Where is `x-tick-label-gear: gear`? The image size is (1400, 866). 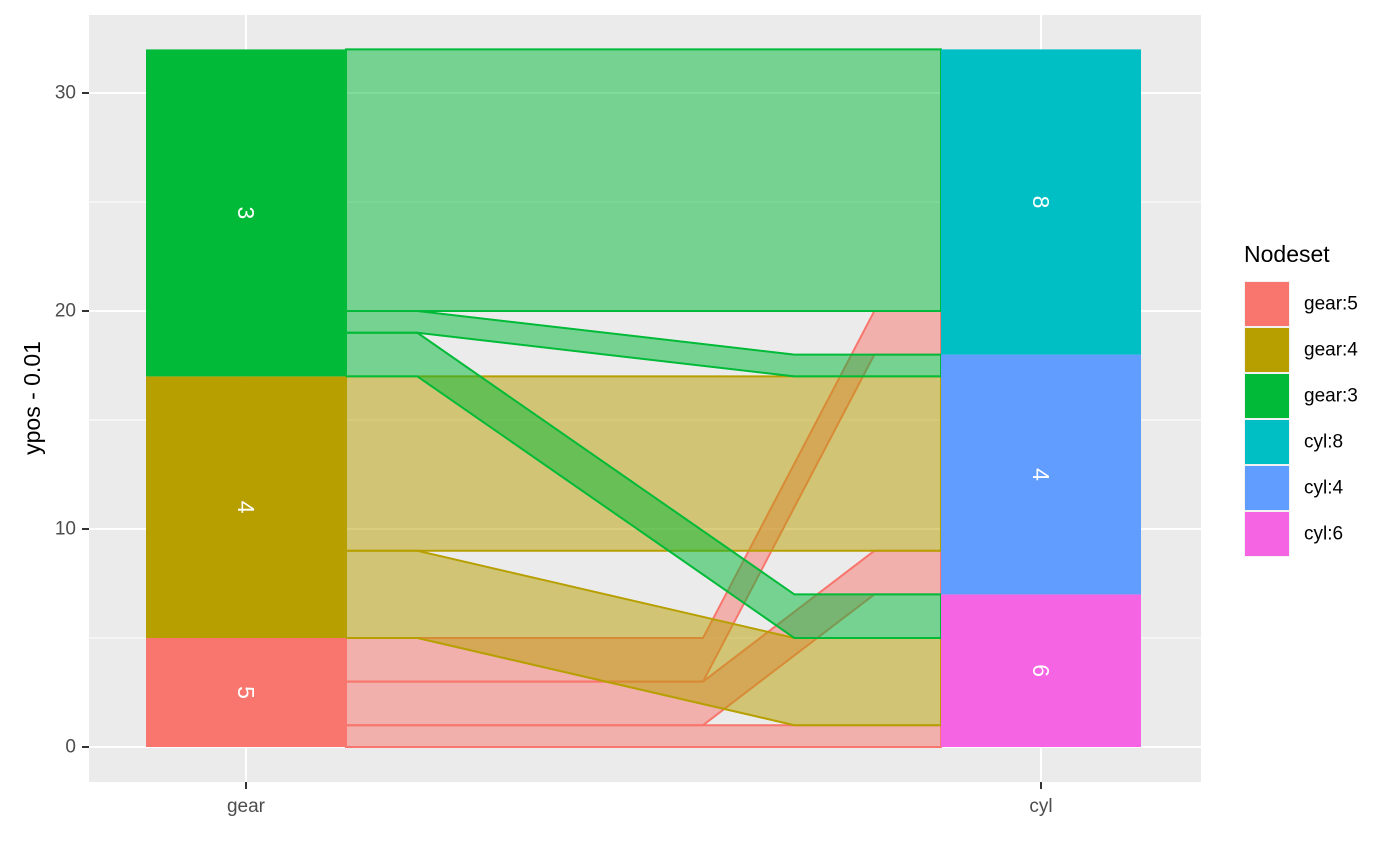
x-tick-label-gear: gear is located at coordinates (246, 806).